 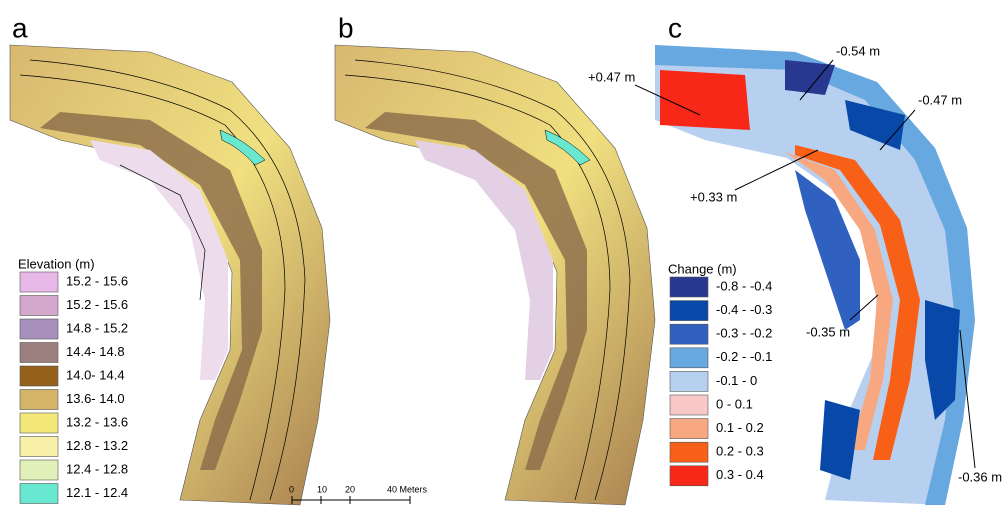 I want to click on annotation: -0.54 m, so click(x=858, y=50).